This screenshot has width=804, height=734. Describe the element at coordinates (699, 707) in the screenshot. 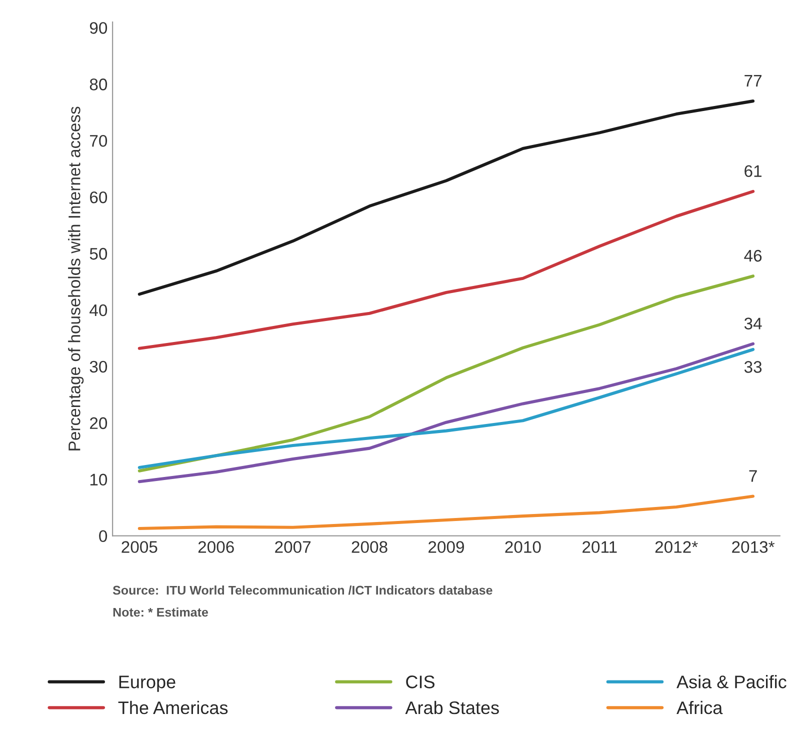

I see `legend-label: Africa` at that location.